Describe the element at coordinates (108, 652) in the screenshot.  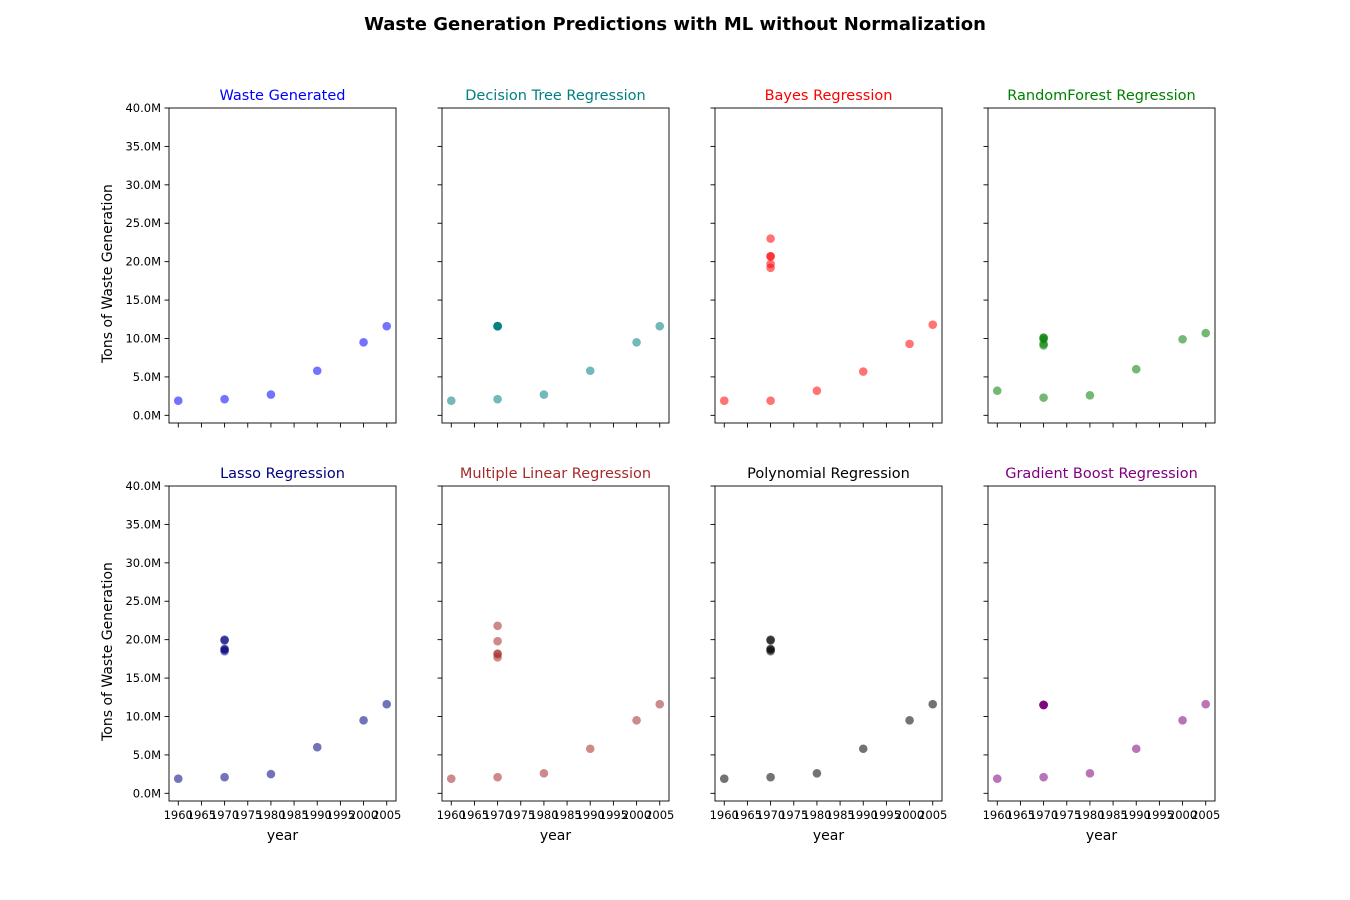
I see `y-axis-label: Tons of Waste Generation` at that location.